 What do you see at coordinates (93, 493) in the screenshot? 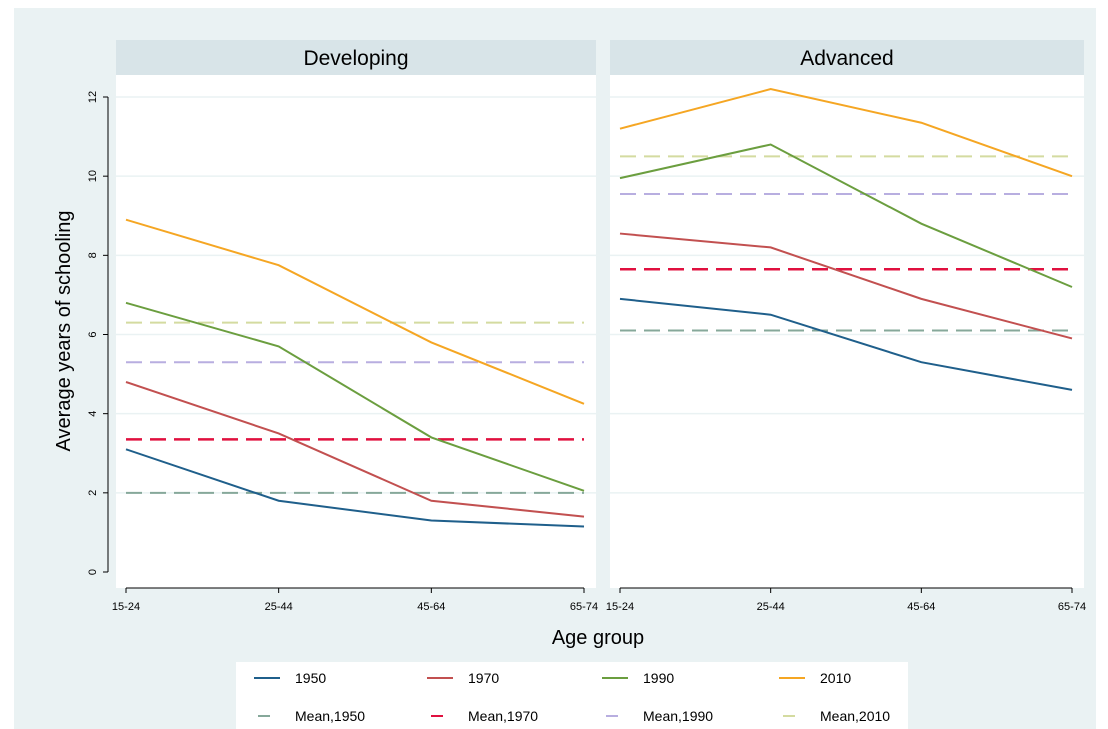
I see `y-tick-label: 2` at bounding box center [93, 493].